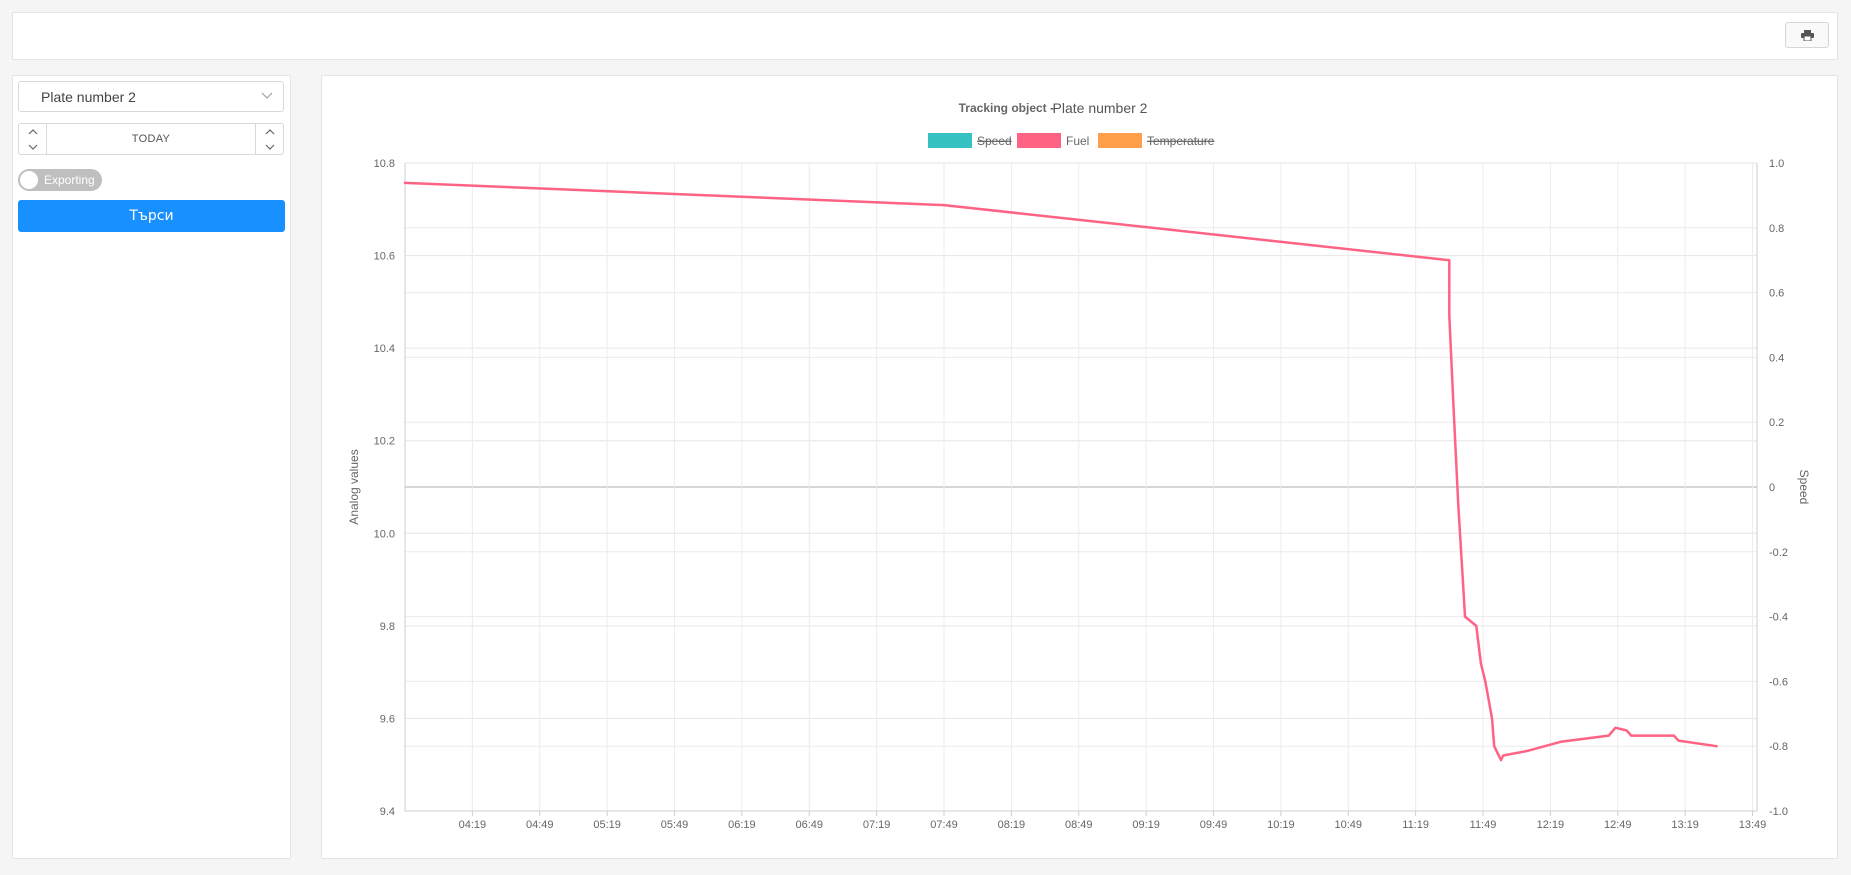  Describe the element at coordinates (1776, 358) in the screenshot. I see `right-tick-label: 0.4` at that location.